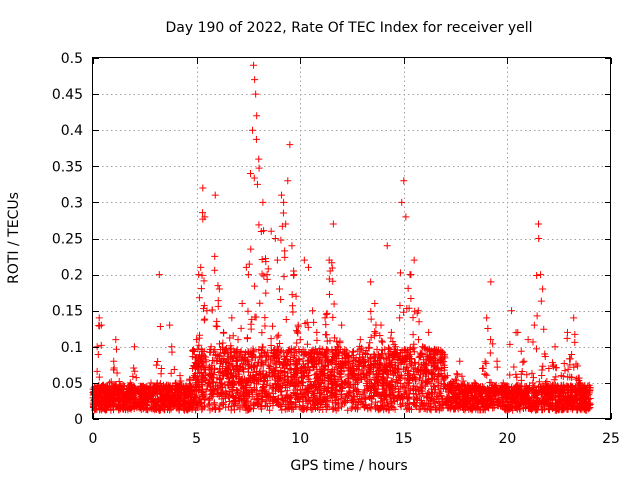  What do you see at coordinates (611, 439) in the screenshot?
I see `x-tick-label: 25` at bounding box center [611, 439].